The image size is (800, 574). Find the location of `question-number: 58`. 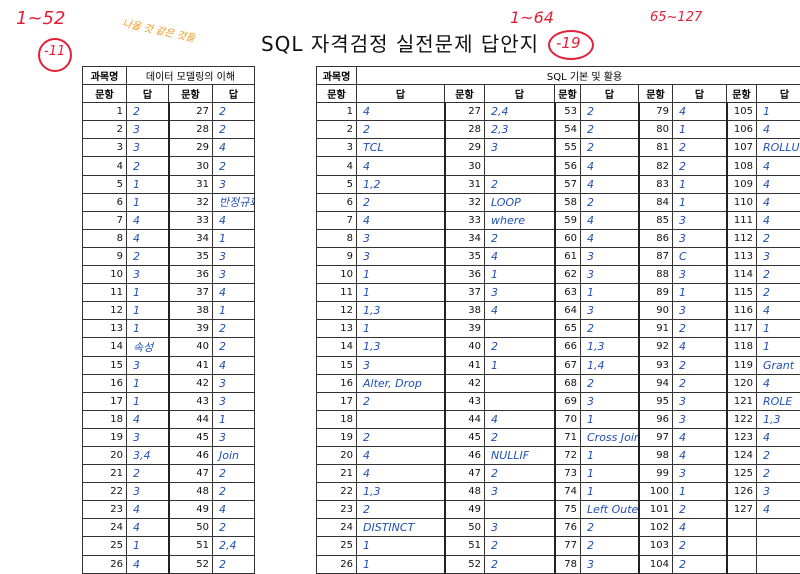

question-number: 58 is located at coordinates (568, 202).